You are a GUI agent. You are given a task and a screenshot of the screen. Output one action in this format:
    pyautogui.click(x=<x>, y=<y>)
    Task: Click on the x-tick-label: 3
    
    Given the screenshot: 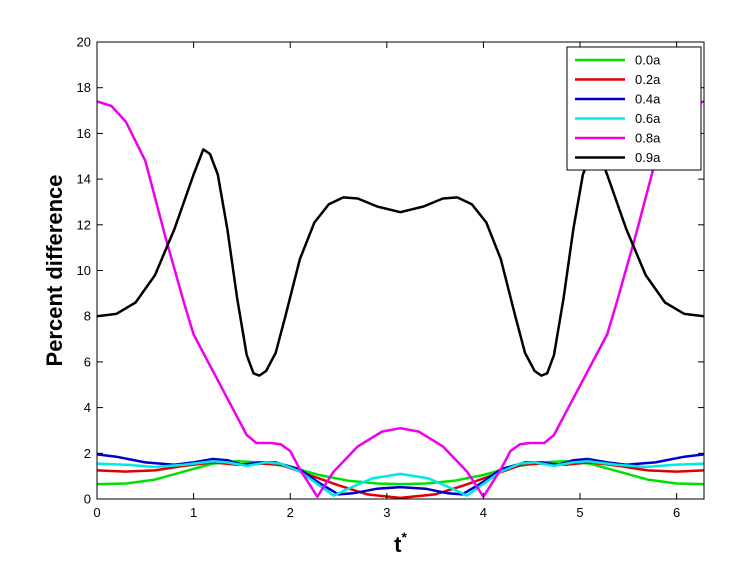 What is the action you would take?
    pyautogui.click(x=386, y=512)
    